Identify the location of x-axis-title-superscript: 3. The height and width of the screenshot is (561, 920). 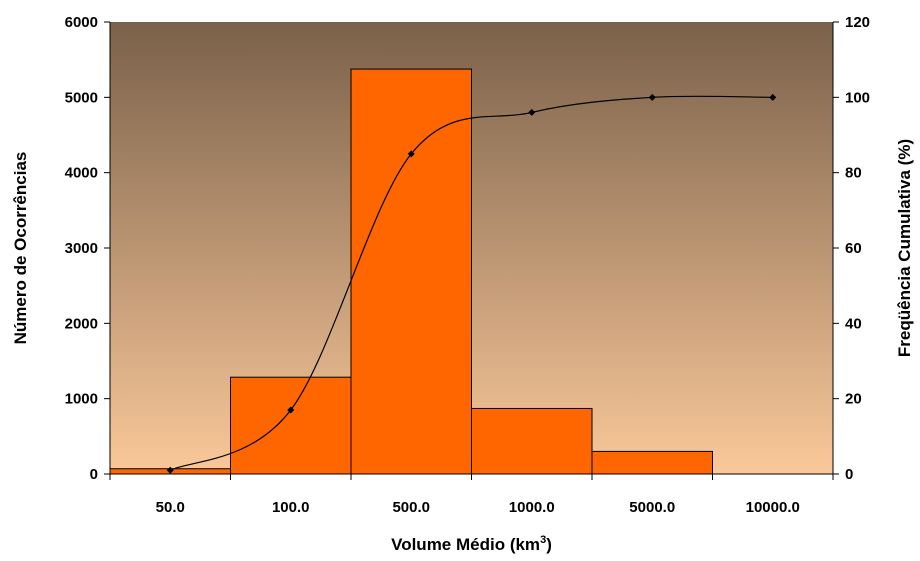
(543, 540).